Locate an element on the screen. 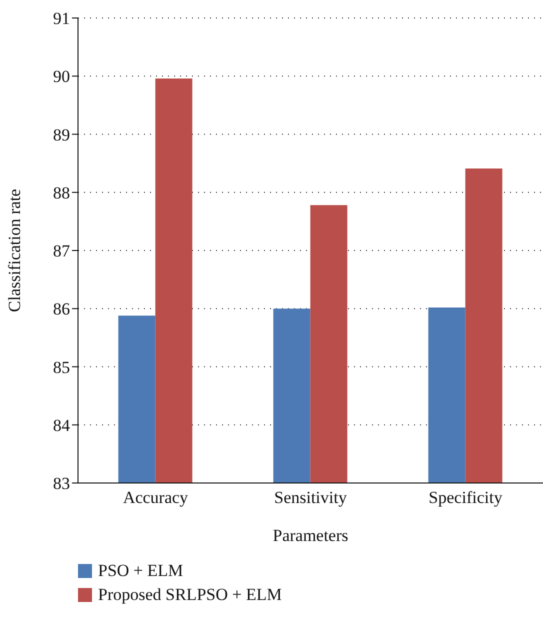  y-tick-label: 84 is located at coordinates (61, 425).